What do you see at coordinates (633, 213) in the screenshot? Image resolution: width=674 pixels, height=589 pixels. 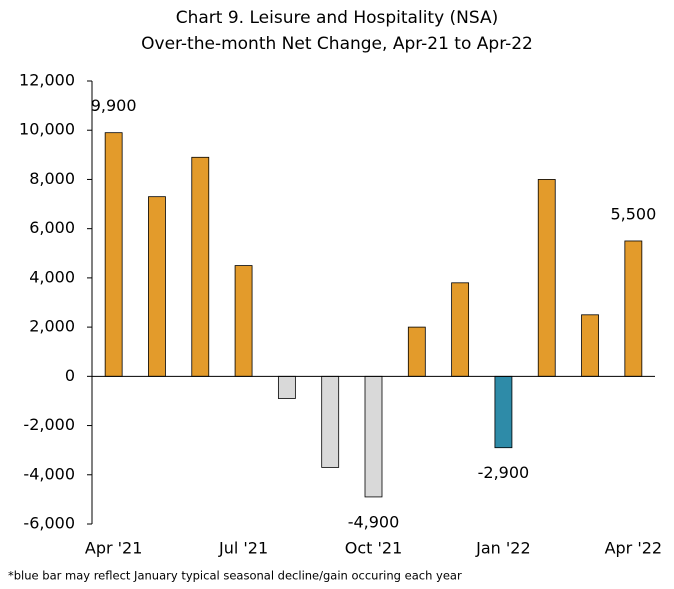 I see `data-label: 5,500` at bounding box center [633, 213].